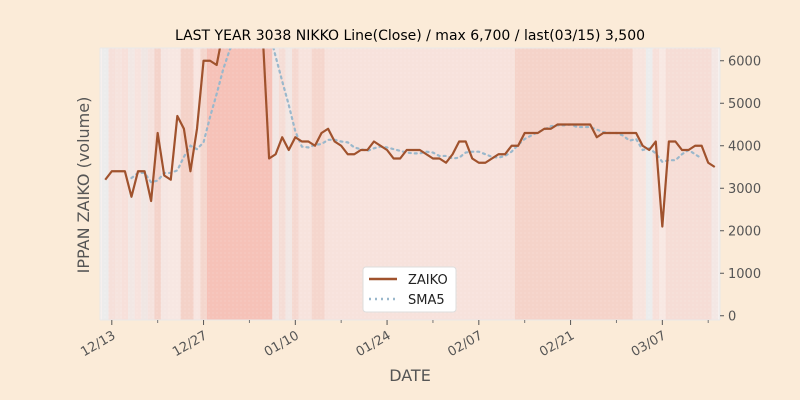 The width and height of the screenshot is (800, 400). What do you see at coordinates (83, 185) in the screenshot?
I see `y-axis-label: IPPAN ZAIKO (volume)` at bounding box center [83, 185].